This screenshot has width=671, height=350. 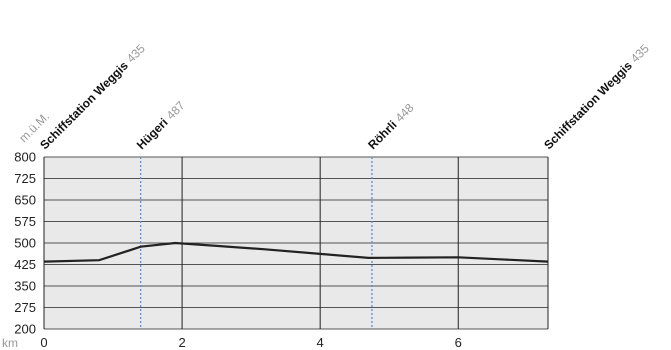 What do you see at coordinates (25, 329) in the screenshot?
I see `y-tick-label: 200` at bounding box center [25, 329].